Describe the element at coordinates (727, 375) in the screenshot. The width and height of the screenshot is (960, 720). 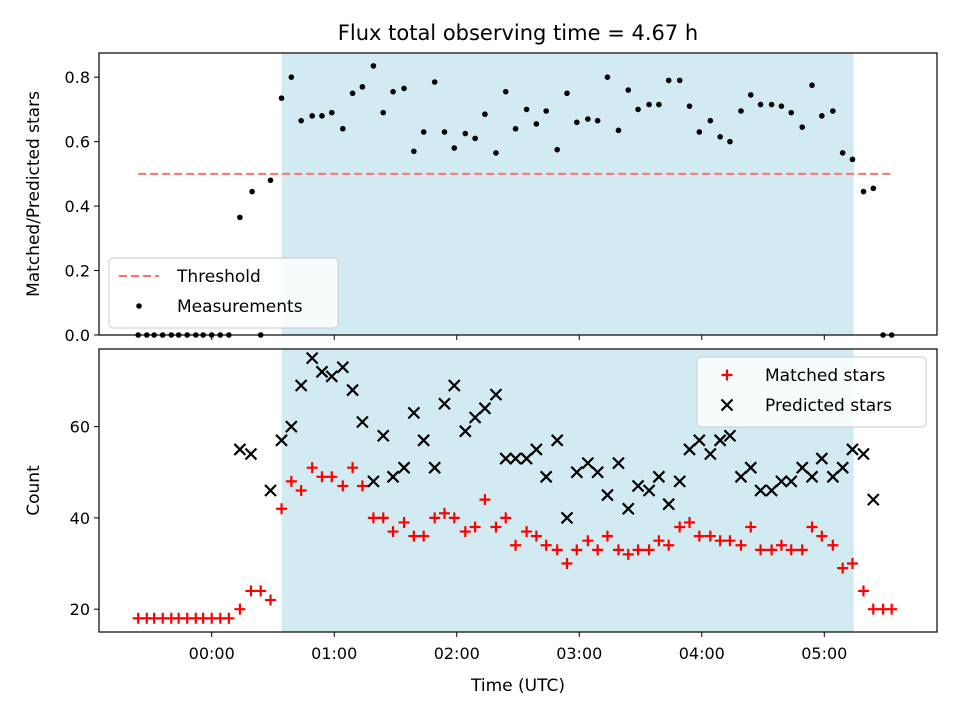
I see `legend-matched-stars-swatch` at that location.